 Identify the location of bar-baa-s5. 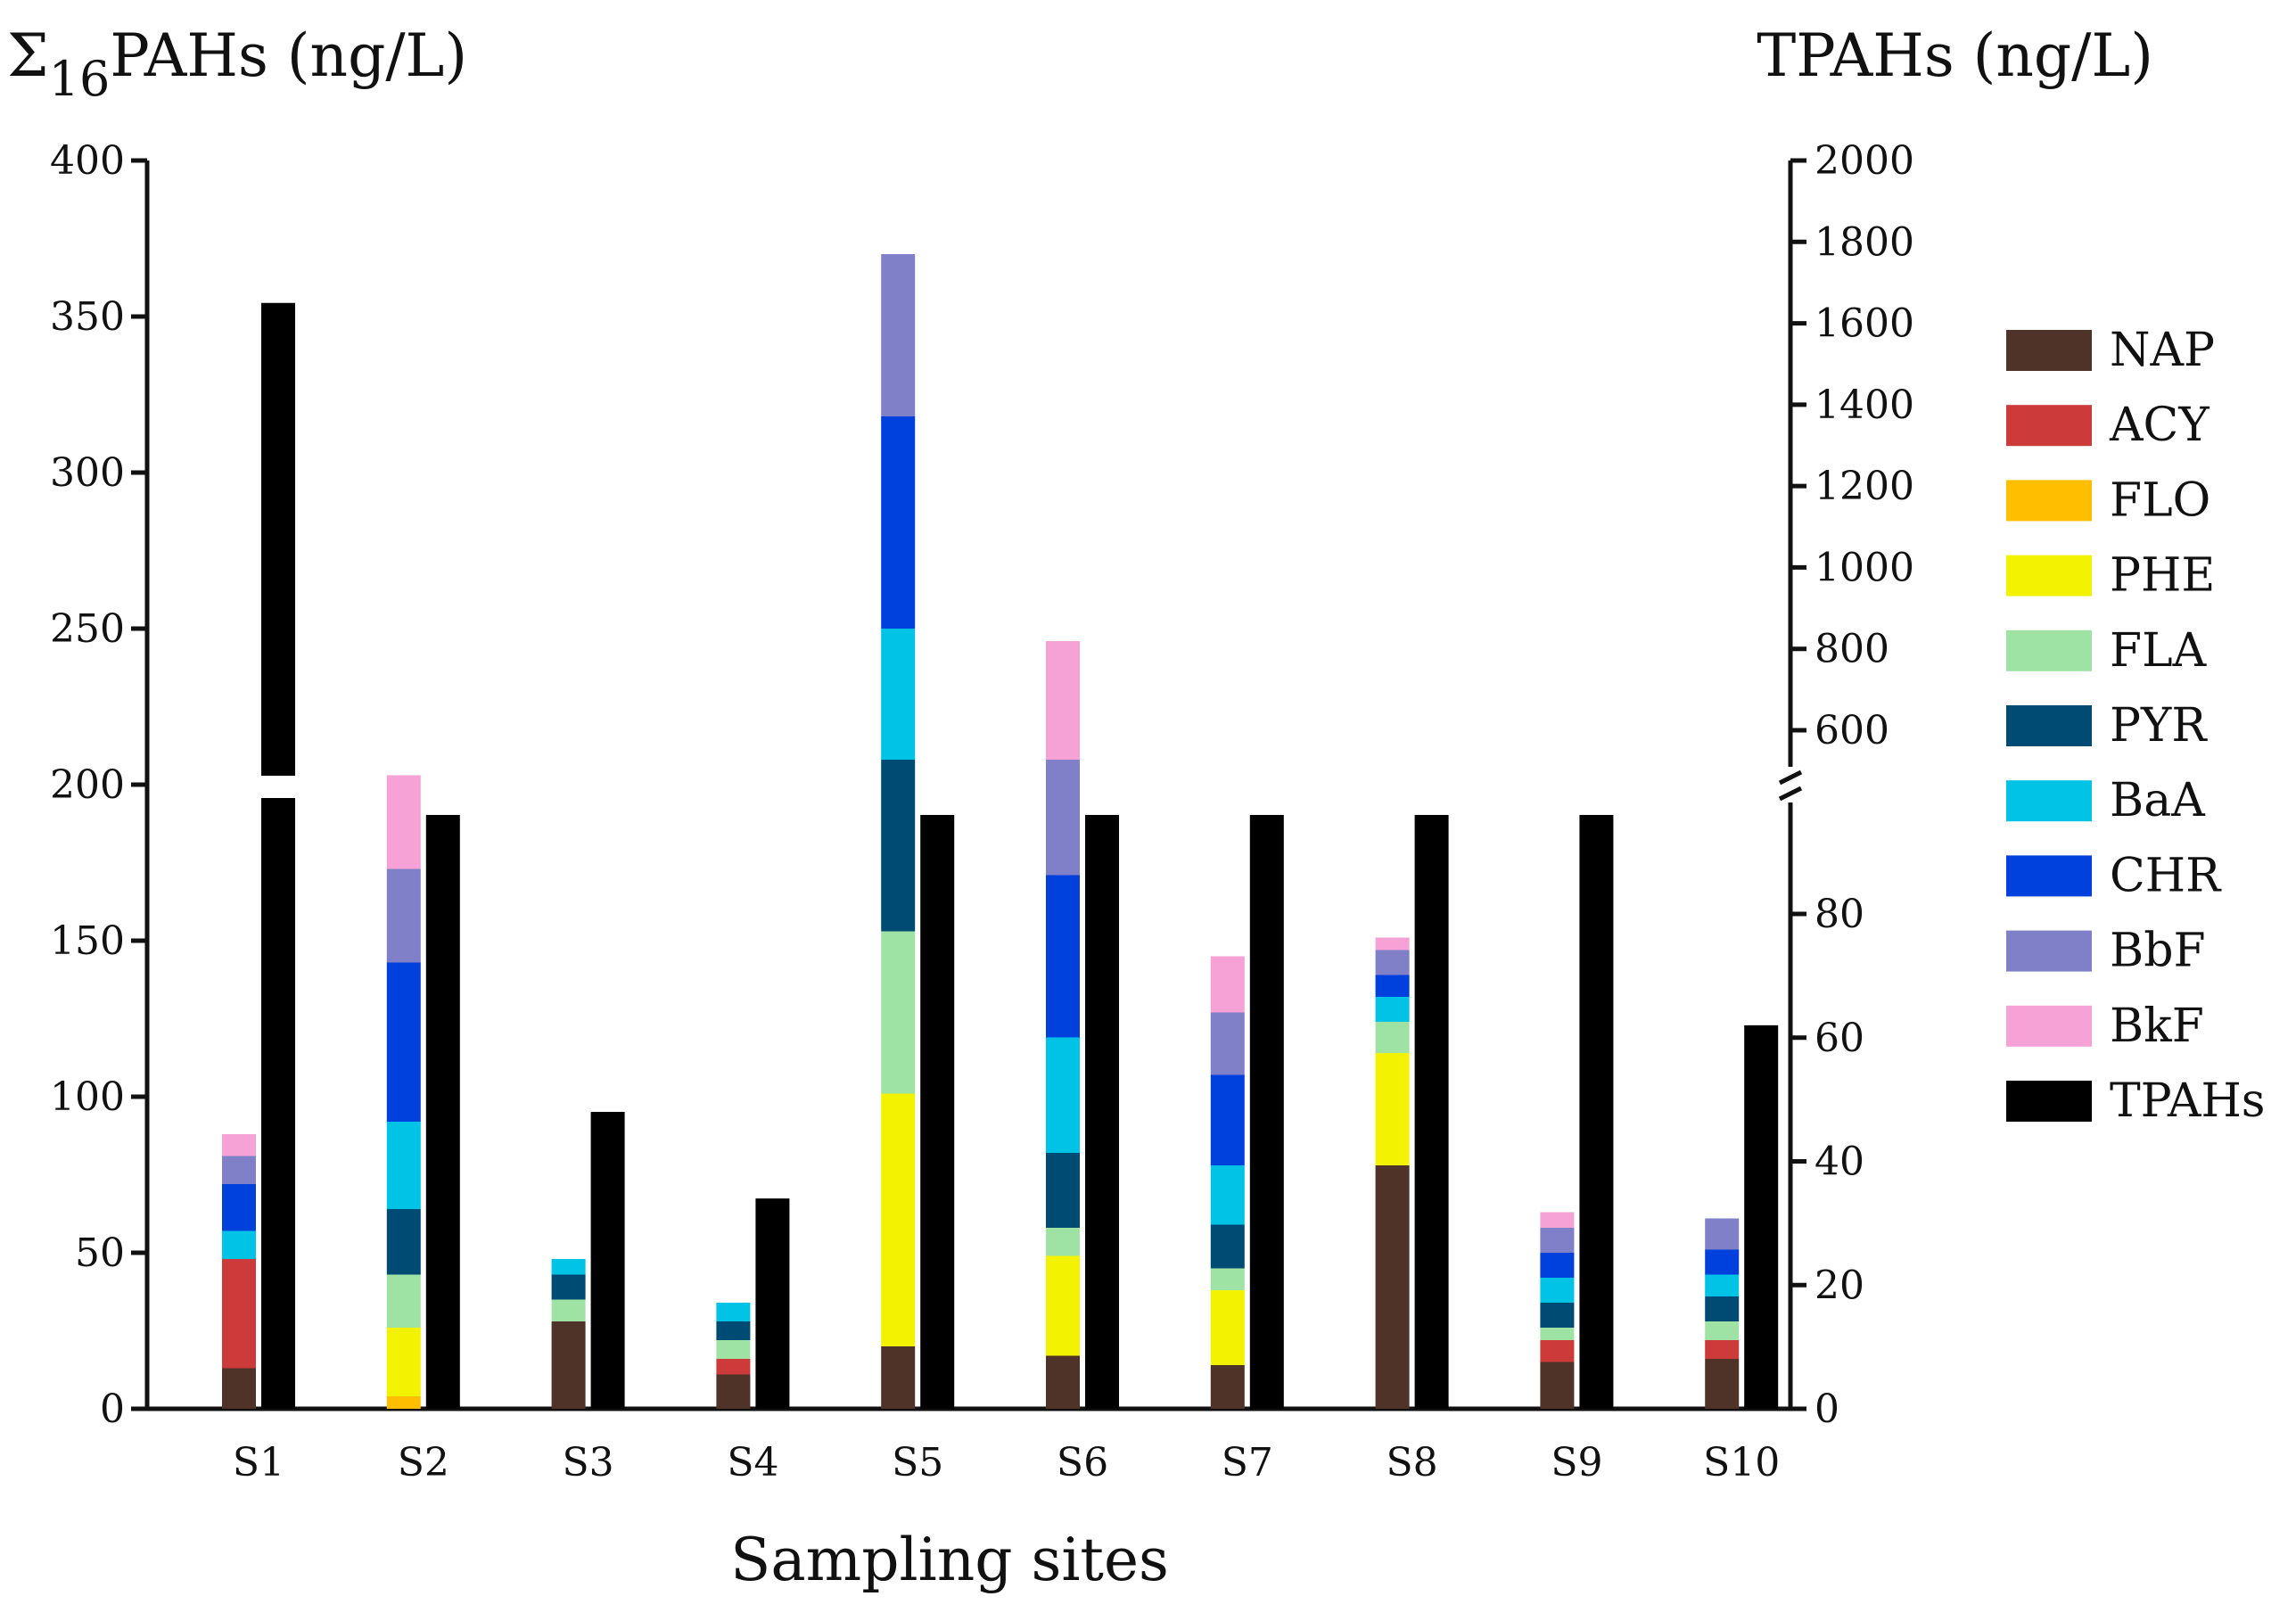
(898, 694).